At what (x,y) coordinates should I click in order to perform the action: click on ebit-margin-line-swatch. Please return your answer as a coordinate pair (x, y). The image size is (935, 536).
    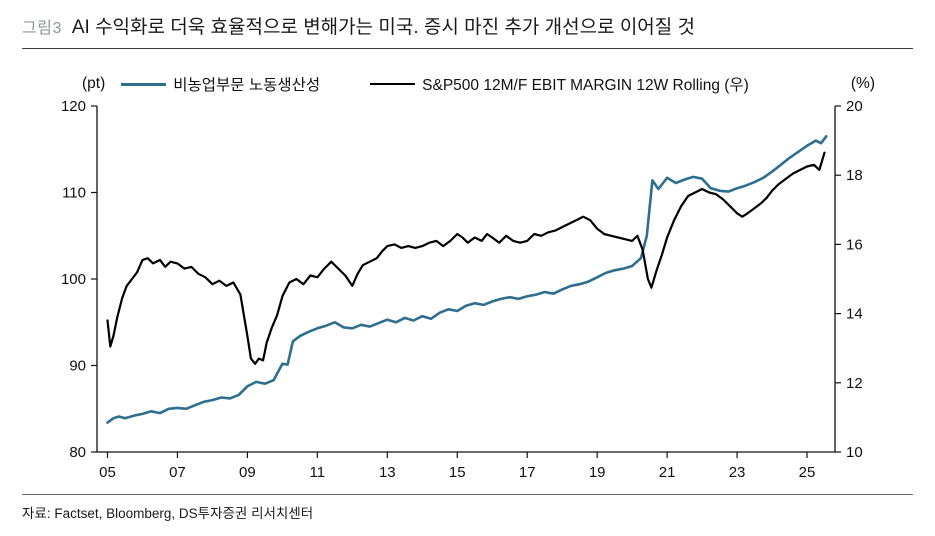
    Looking at the image, I should click on (393, 84).